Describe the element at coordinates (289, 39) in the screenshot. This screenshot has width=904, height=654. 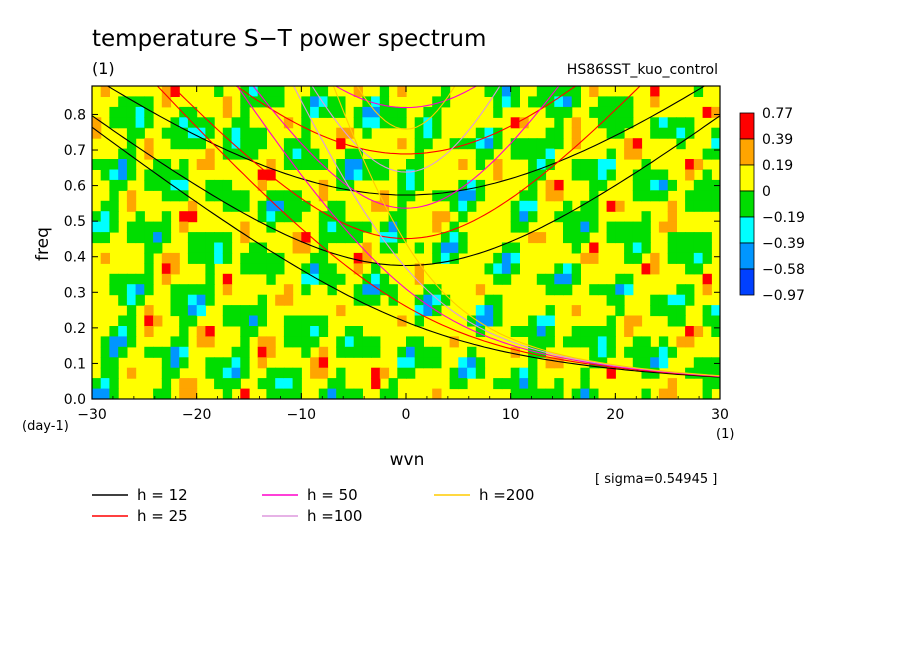
I see `figure-title: temperature S−T power spectrum` at that location.